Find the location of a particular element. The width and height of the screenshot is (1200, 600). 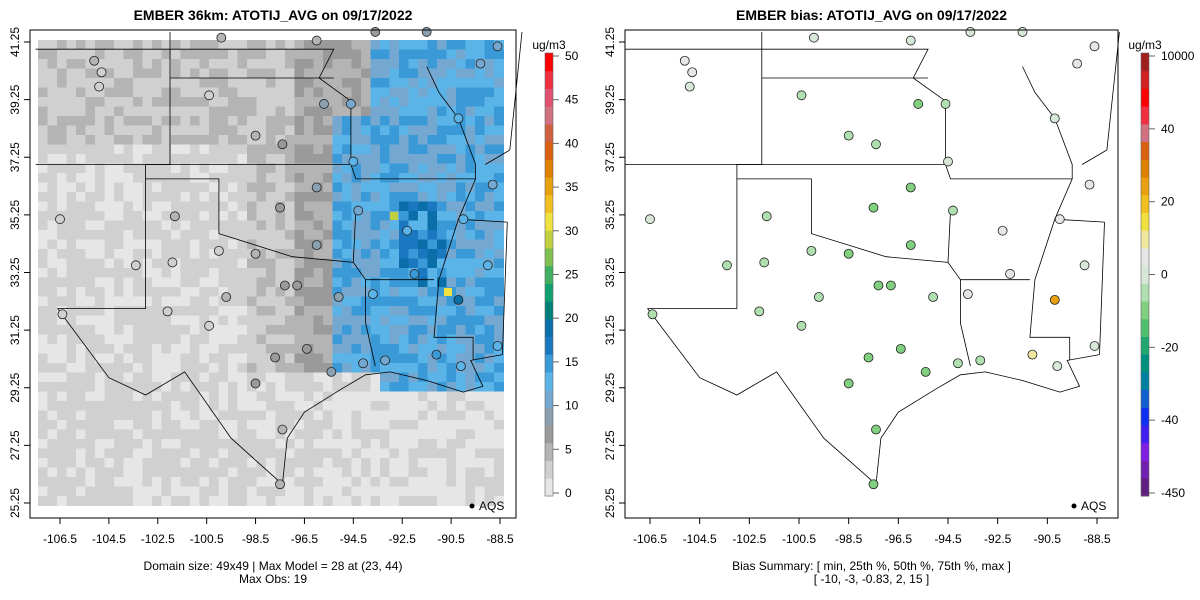

colorbar-unit: ug/m3 is located at coordinates (1145, 45).